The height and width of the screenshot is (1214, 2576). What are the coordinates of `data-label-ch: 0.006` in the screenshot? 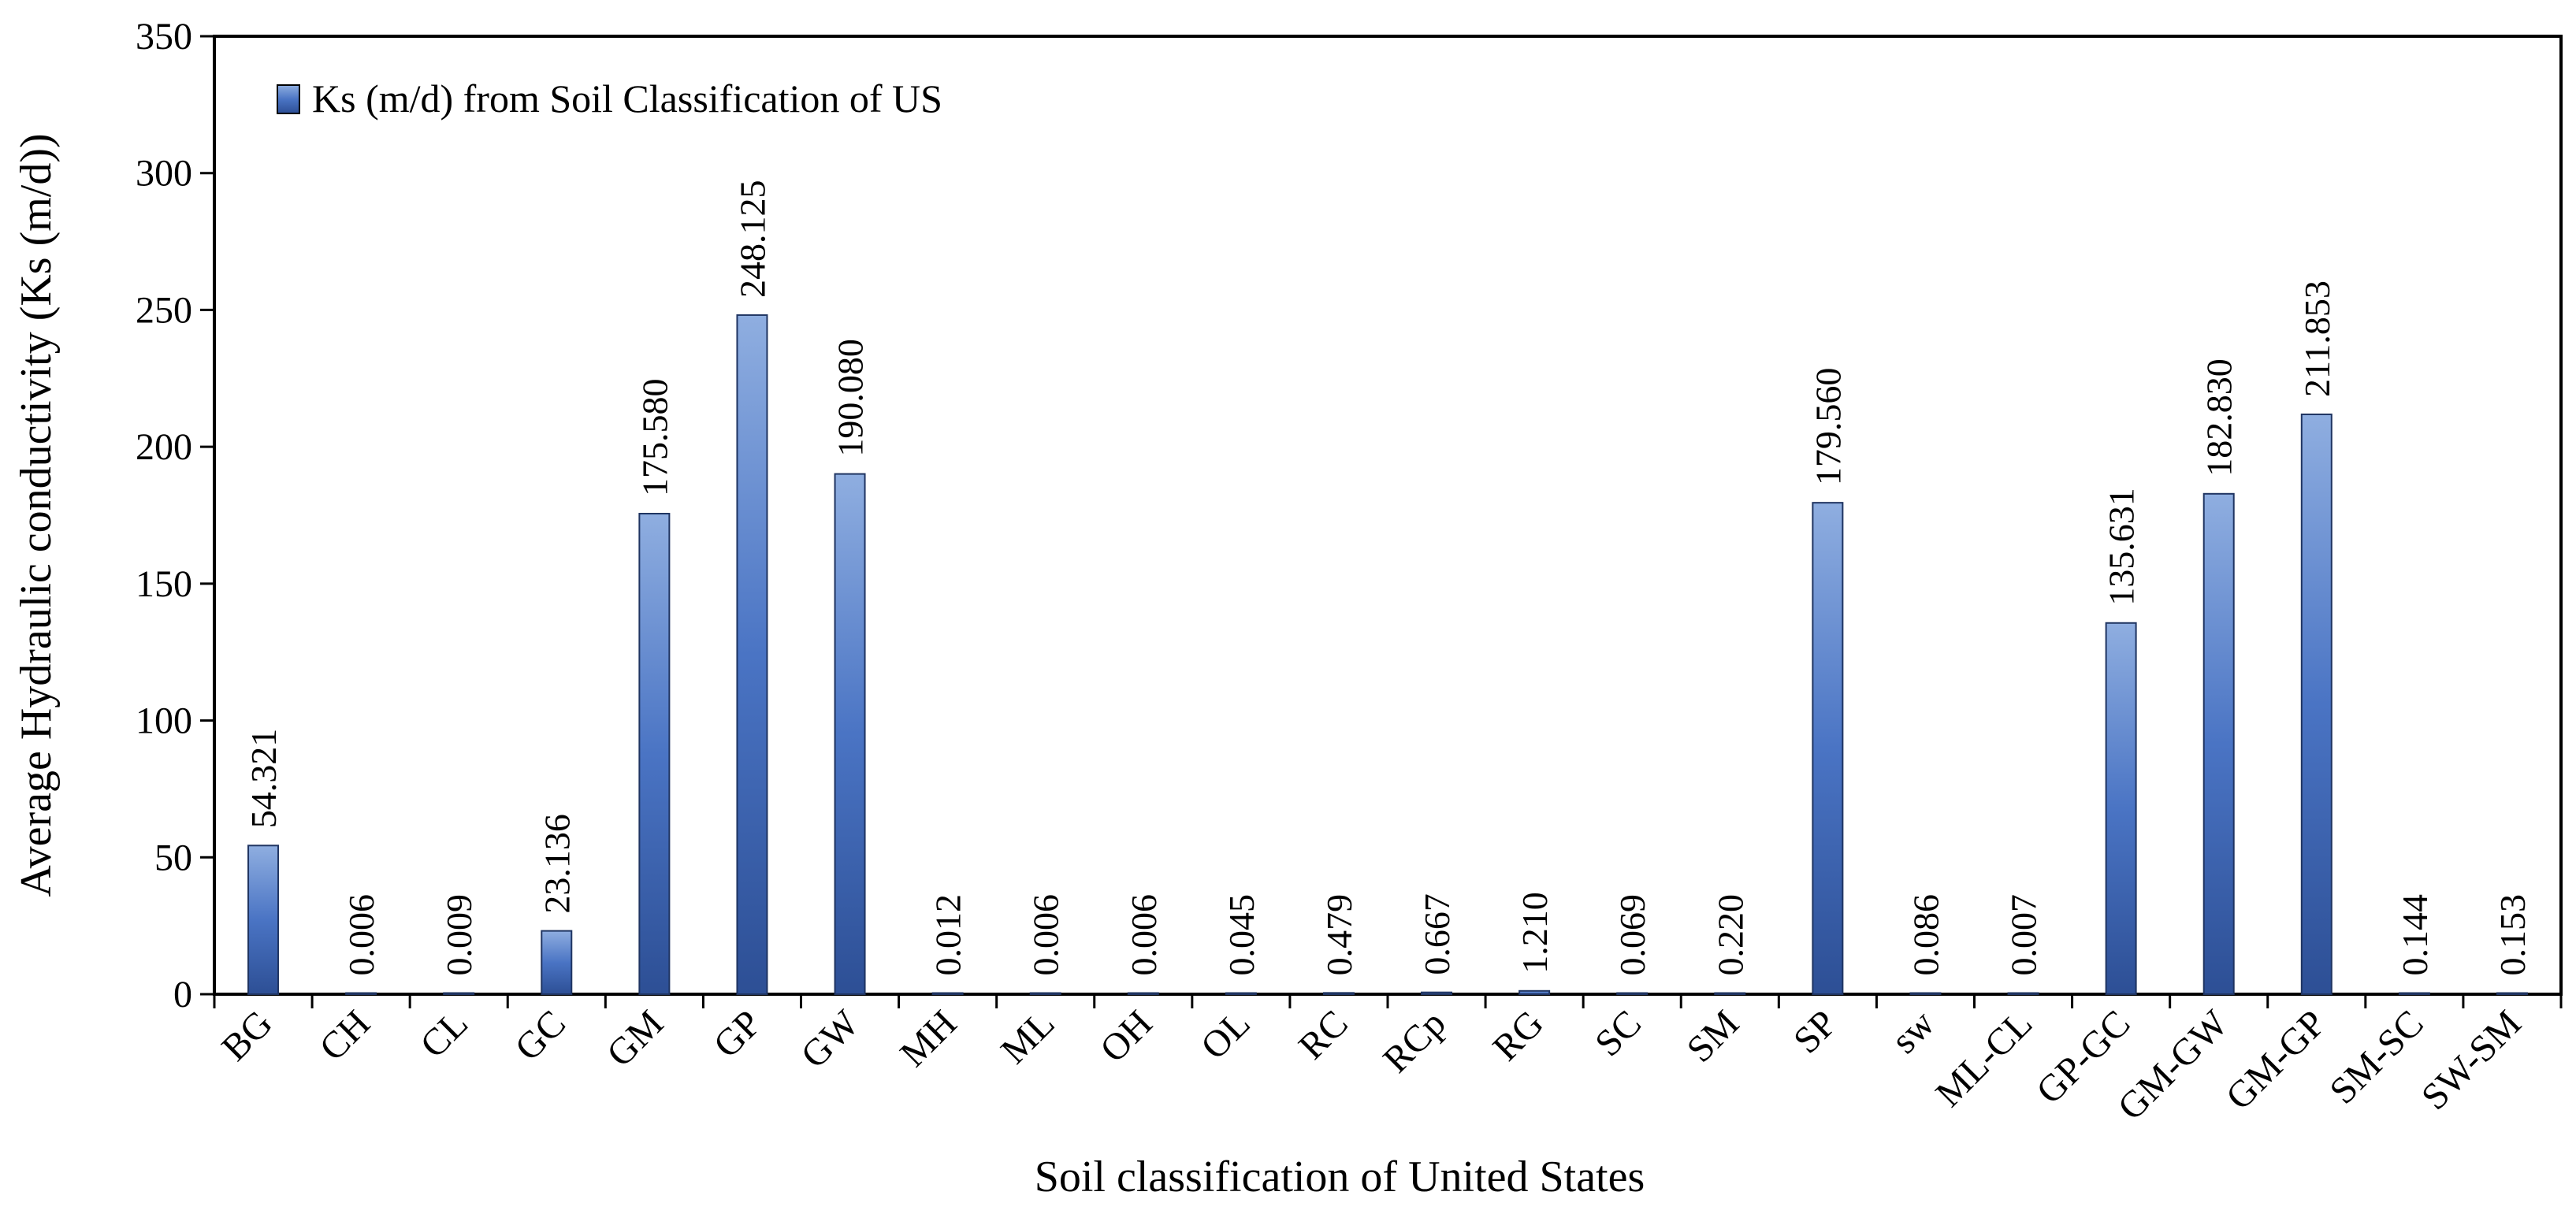 It's located at (361, 935).